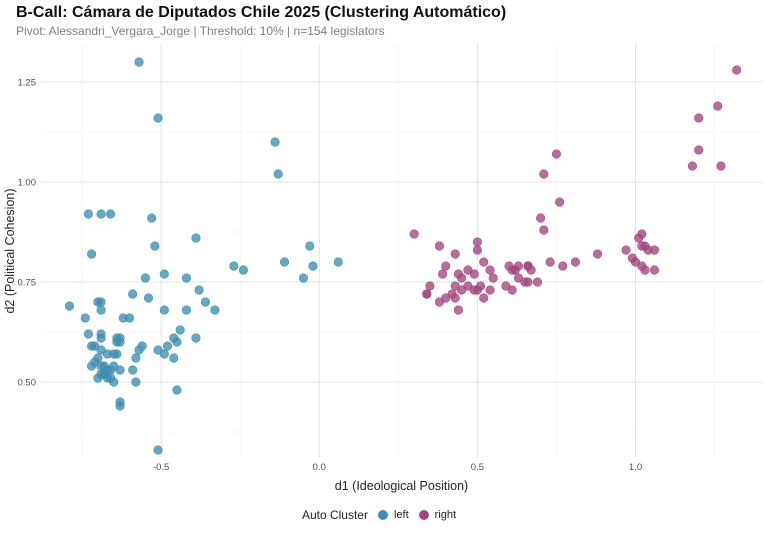  I want to click on legend-item-left: left, so click(393, 515).